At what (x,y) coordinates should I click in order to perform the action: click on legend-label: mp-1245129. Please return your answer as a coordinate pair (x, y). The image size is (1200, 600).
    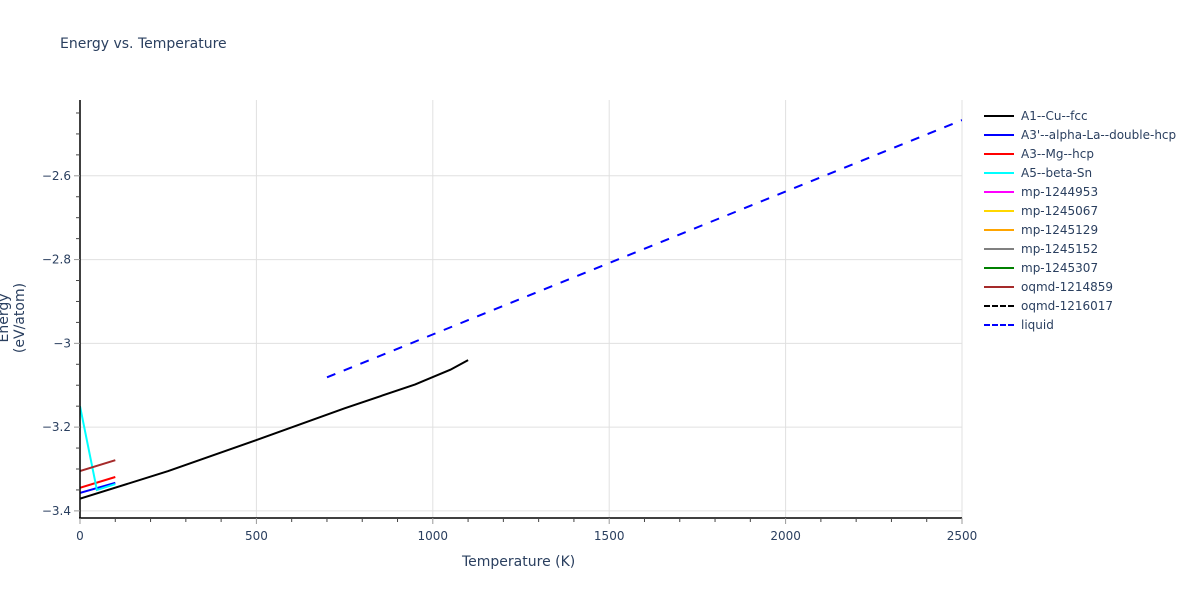
    Looking at the image, I should click on (1060, 229).